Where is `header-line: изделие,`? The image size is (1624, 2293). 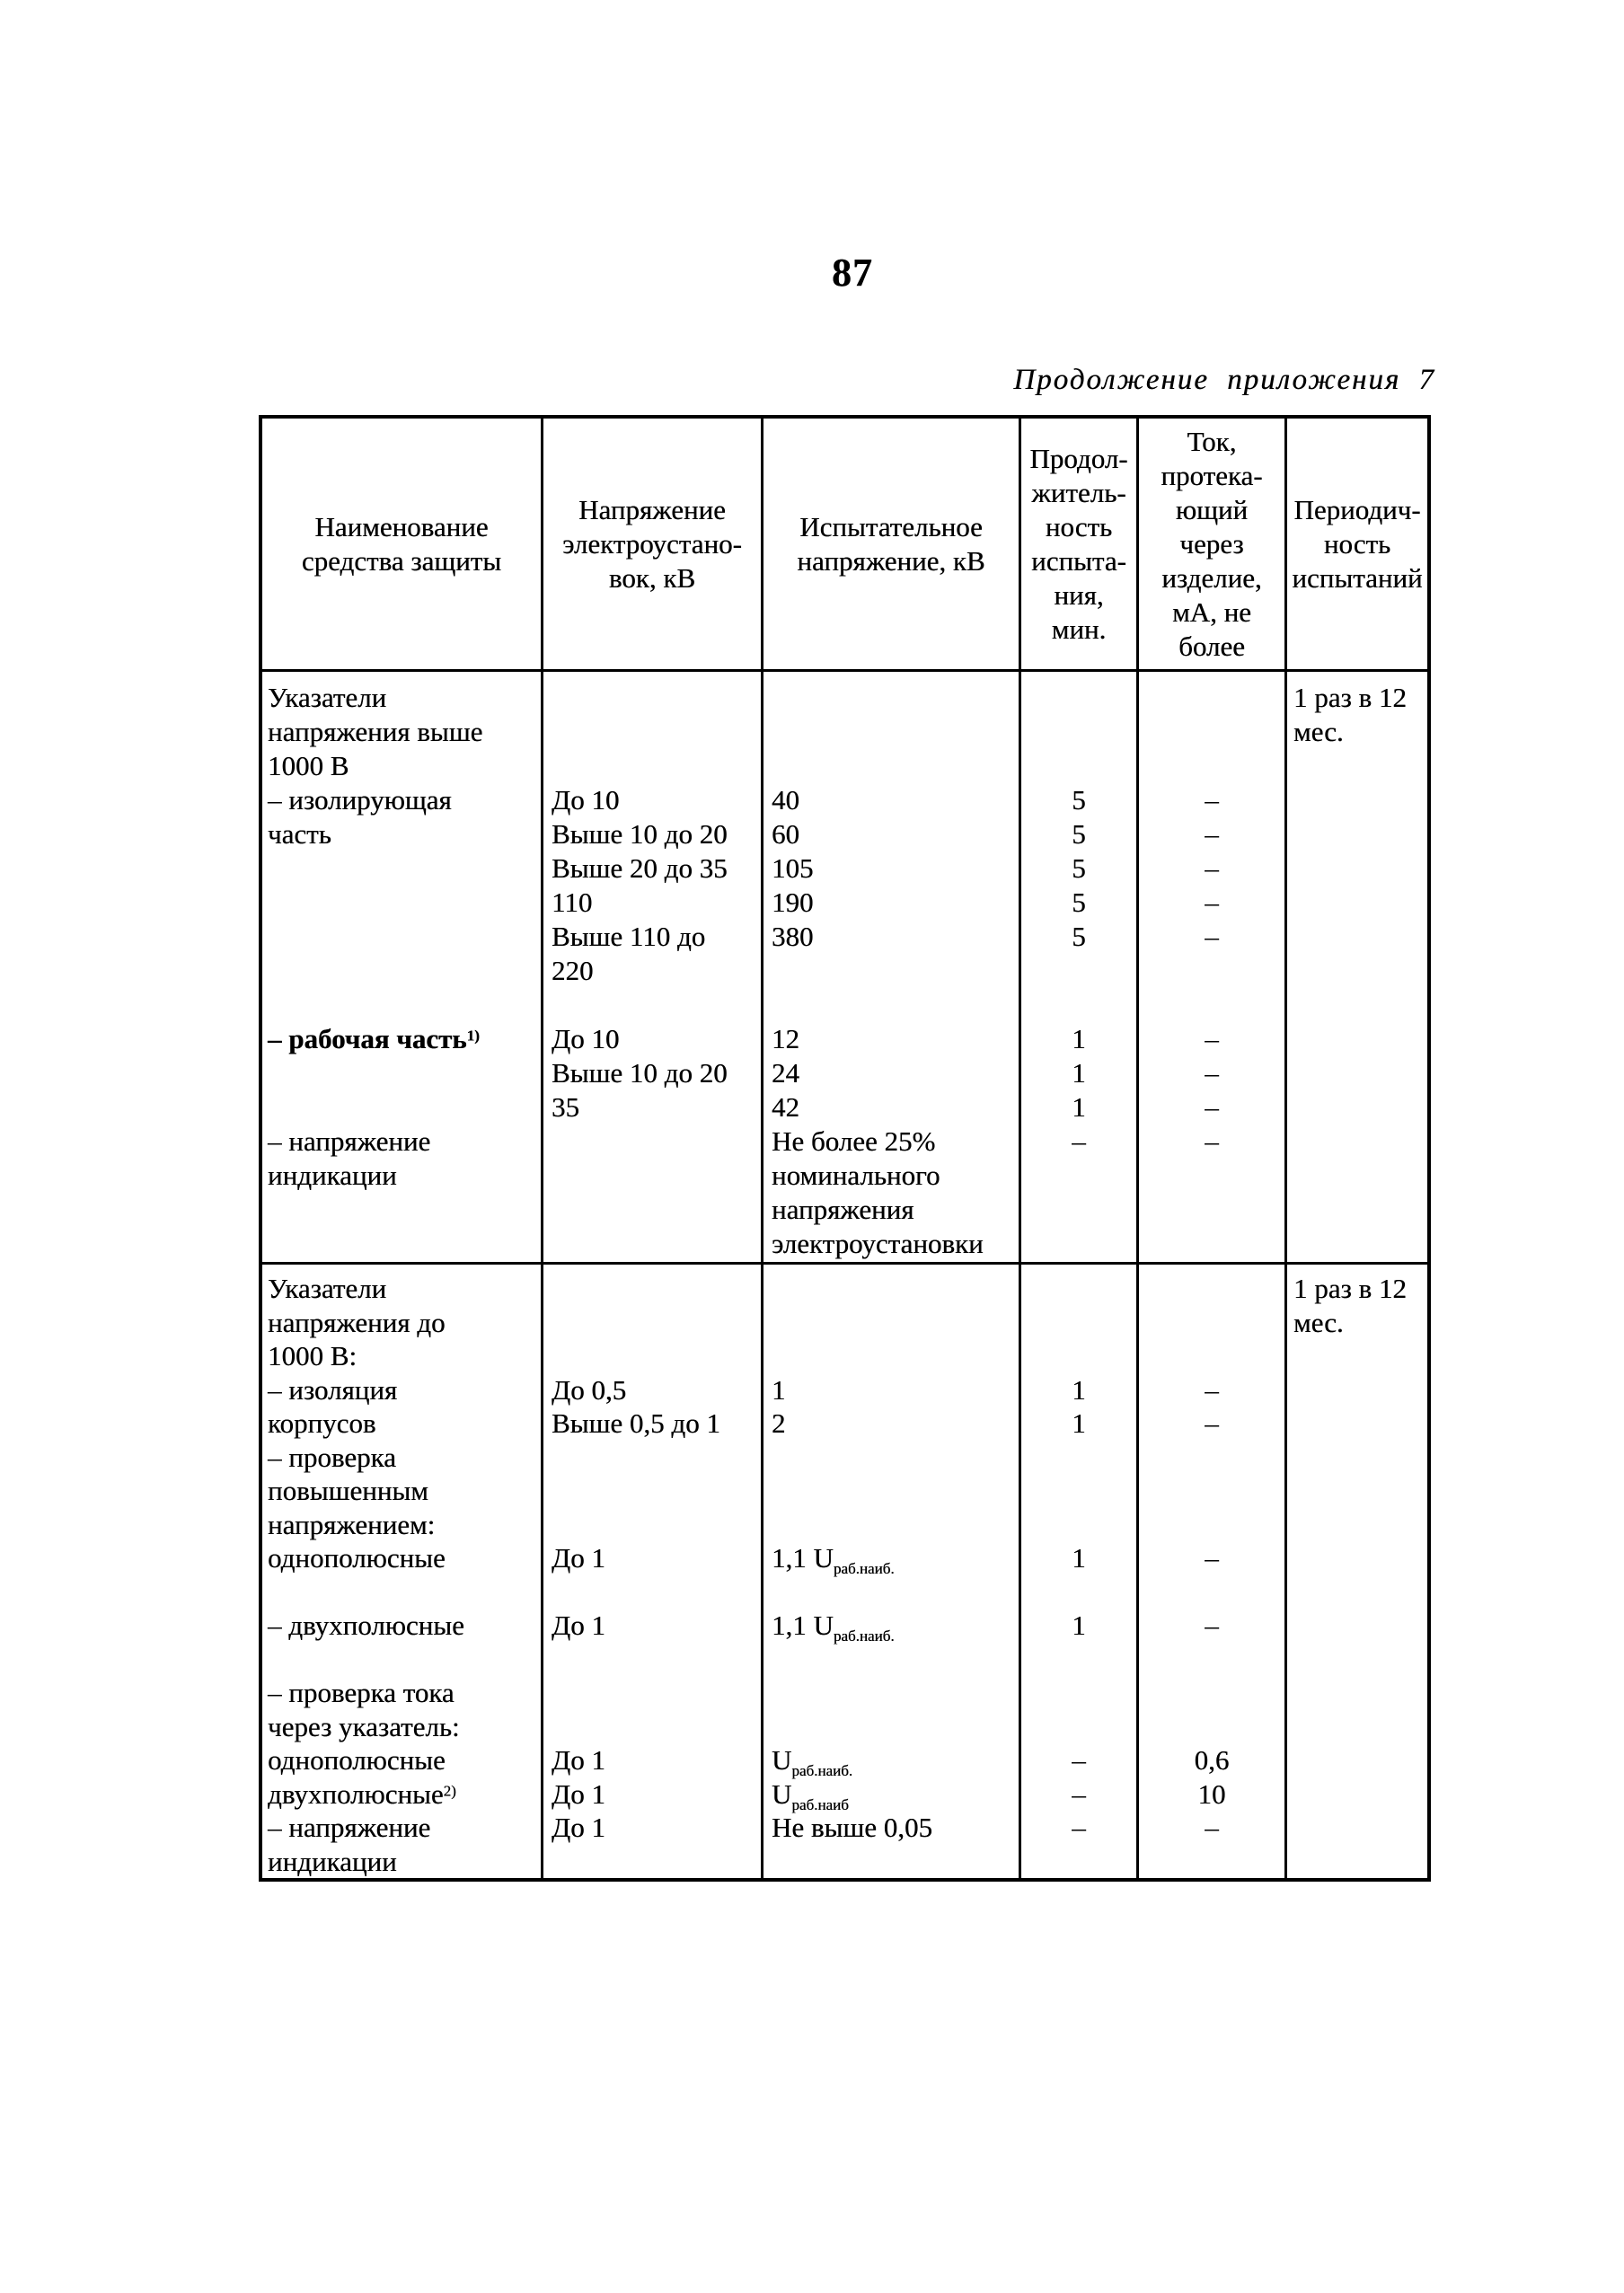 header-line: изделие, is located at coordinates (1211, 577).